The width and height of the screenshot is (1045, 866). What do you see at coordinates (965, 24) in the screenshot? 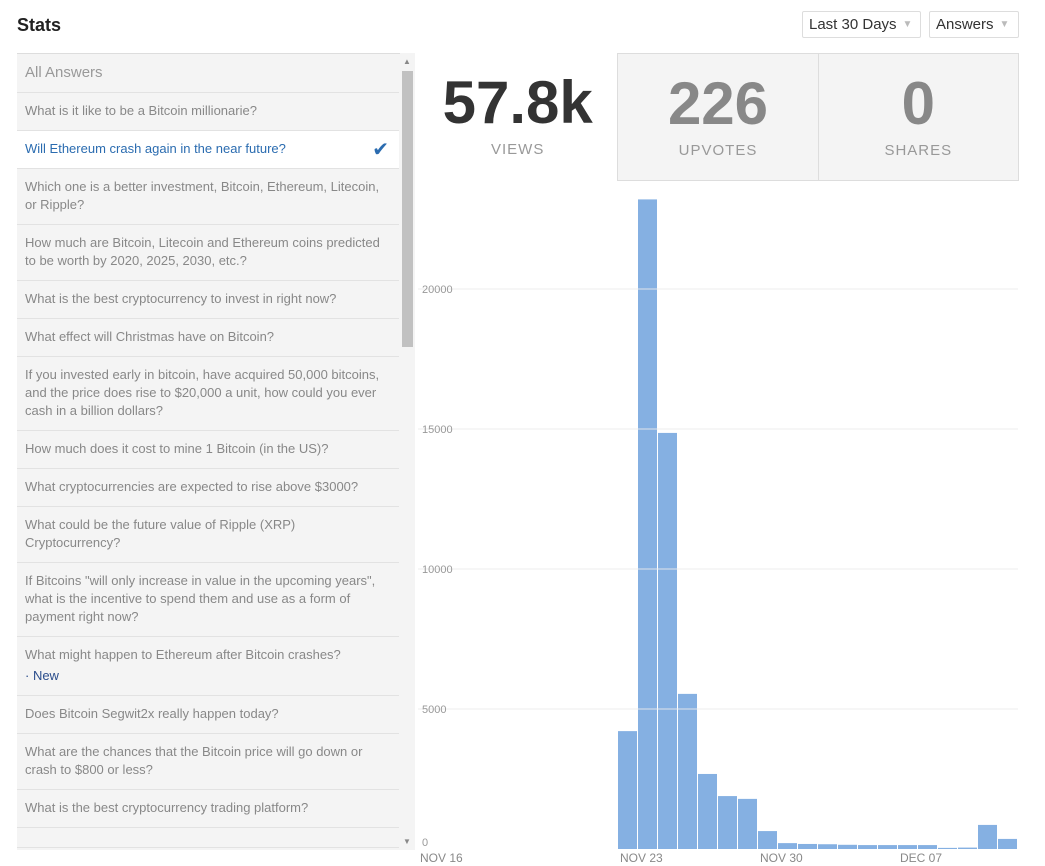
I see `content-type-value: Answers` at bounding box center [965, 24].